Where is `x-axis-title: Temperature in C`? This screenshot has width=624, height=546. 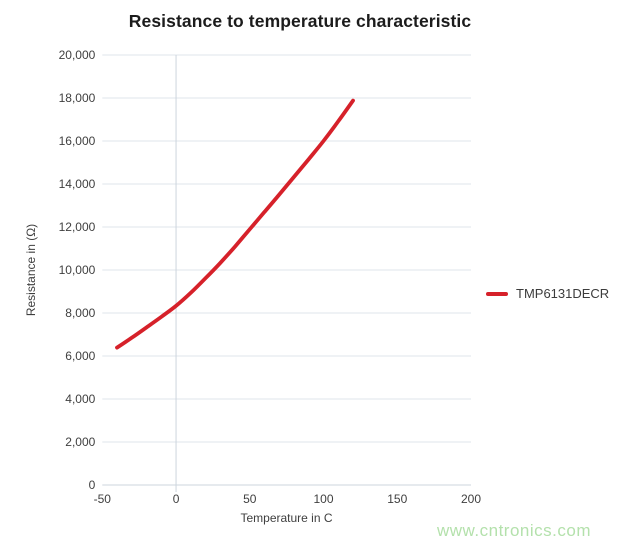
x-axis-title: Temperature in C is located at coordinates (286, 518).